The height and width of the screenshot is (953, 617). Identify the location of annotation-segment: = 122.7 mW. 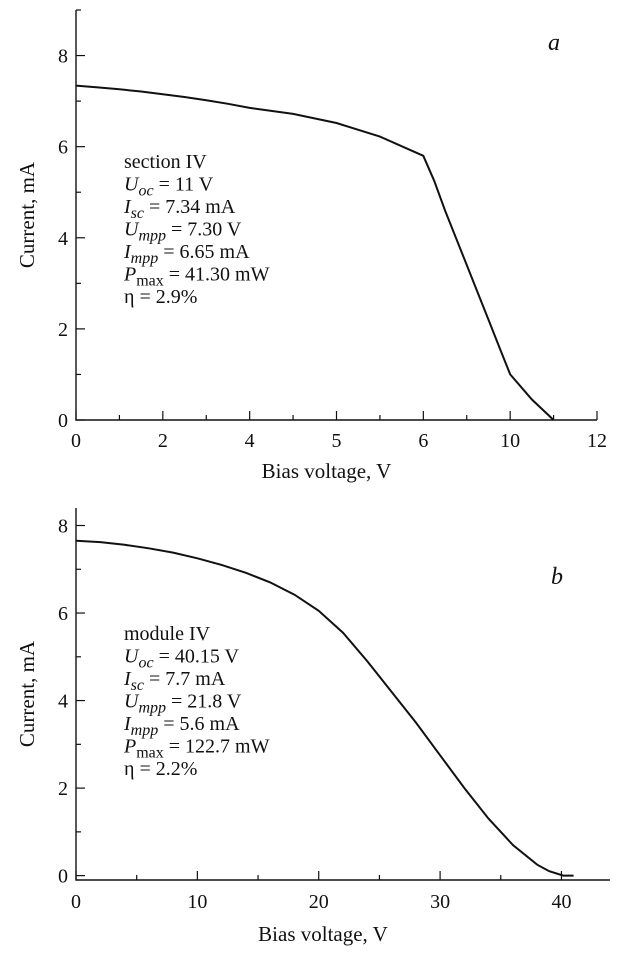
(217, 747).